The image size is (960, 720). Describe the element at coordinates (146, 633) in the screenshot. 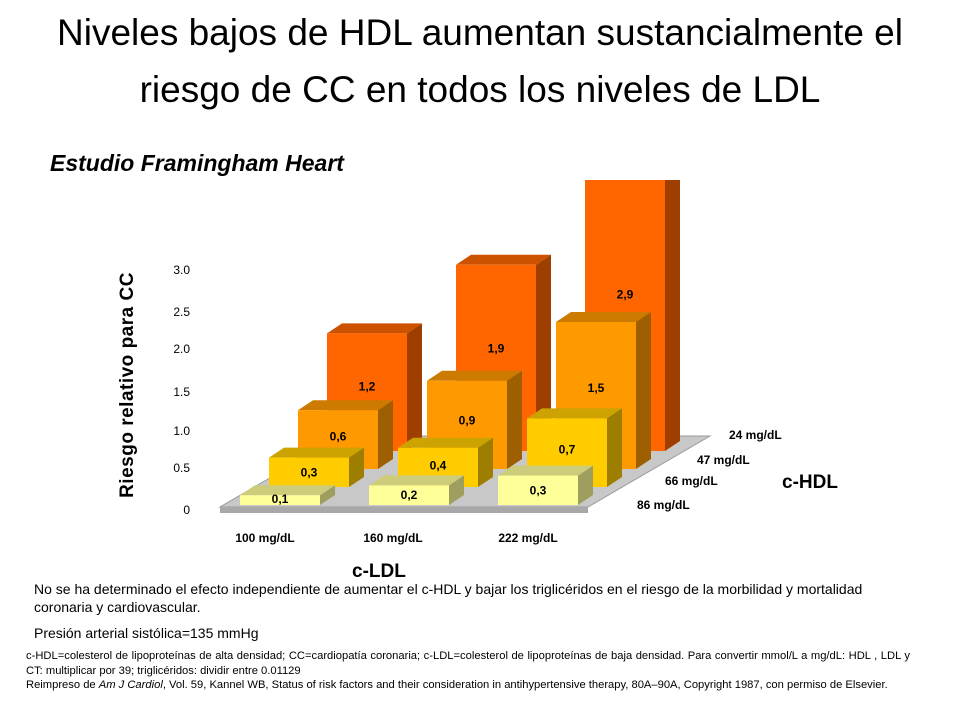

I see `blood-pressure-text: Presión arterial sistólica=135 mmHg` at that location.